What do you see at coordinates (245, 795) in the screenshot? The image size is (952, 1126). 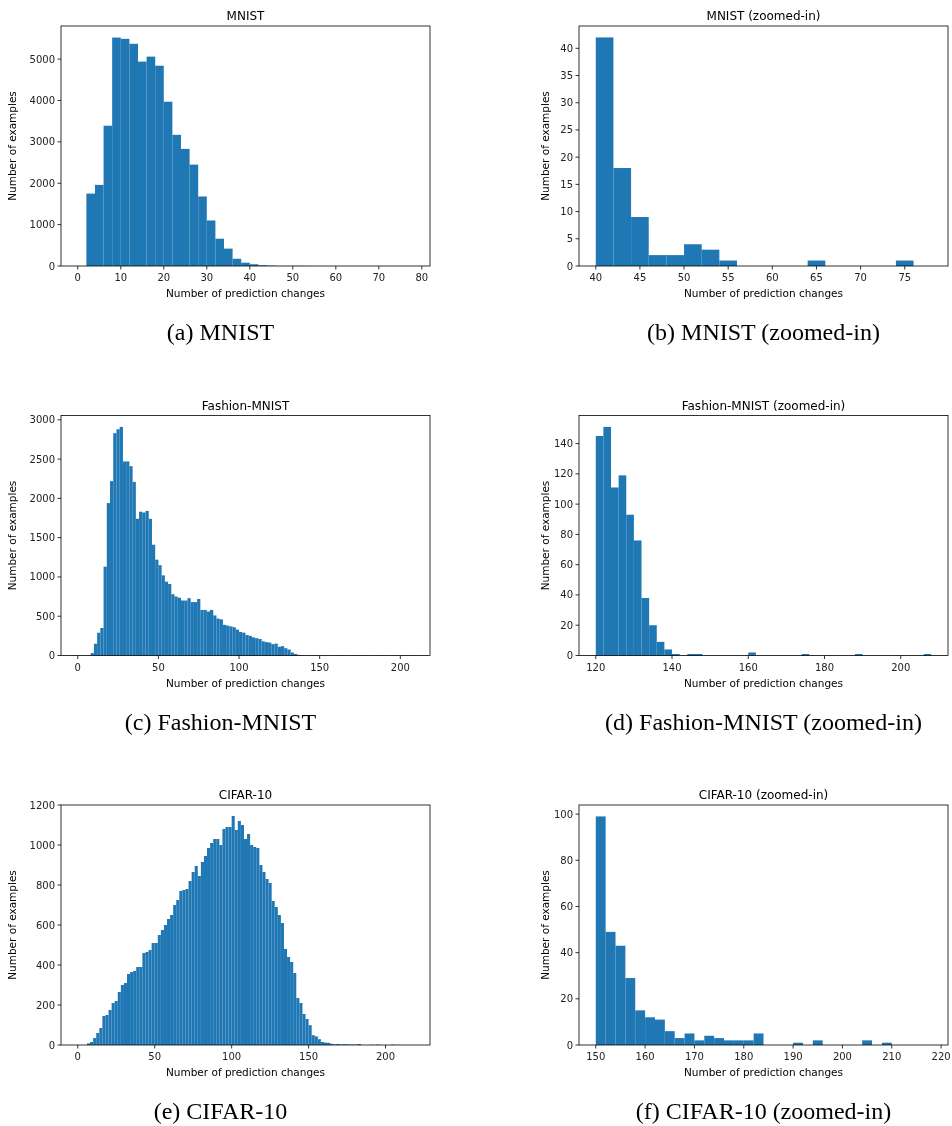 I see `chart-title: CIFAR-10` at bounding box center [245, 795].